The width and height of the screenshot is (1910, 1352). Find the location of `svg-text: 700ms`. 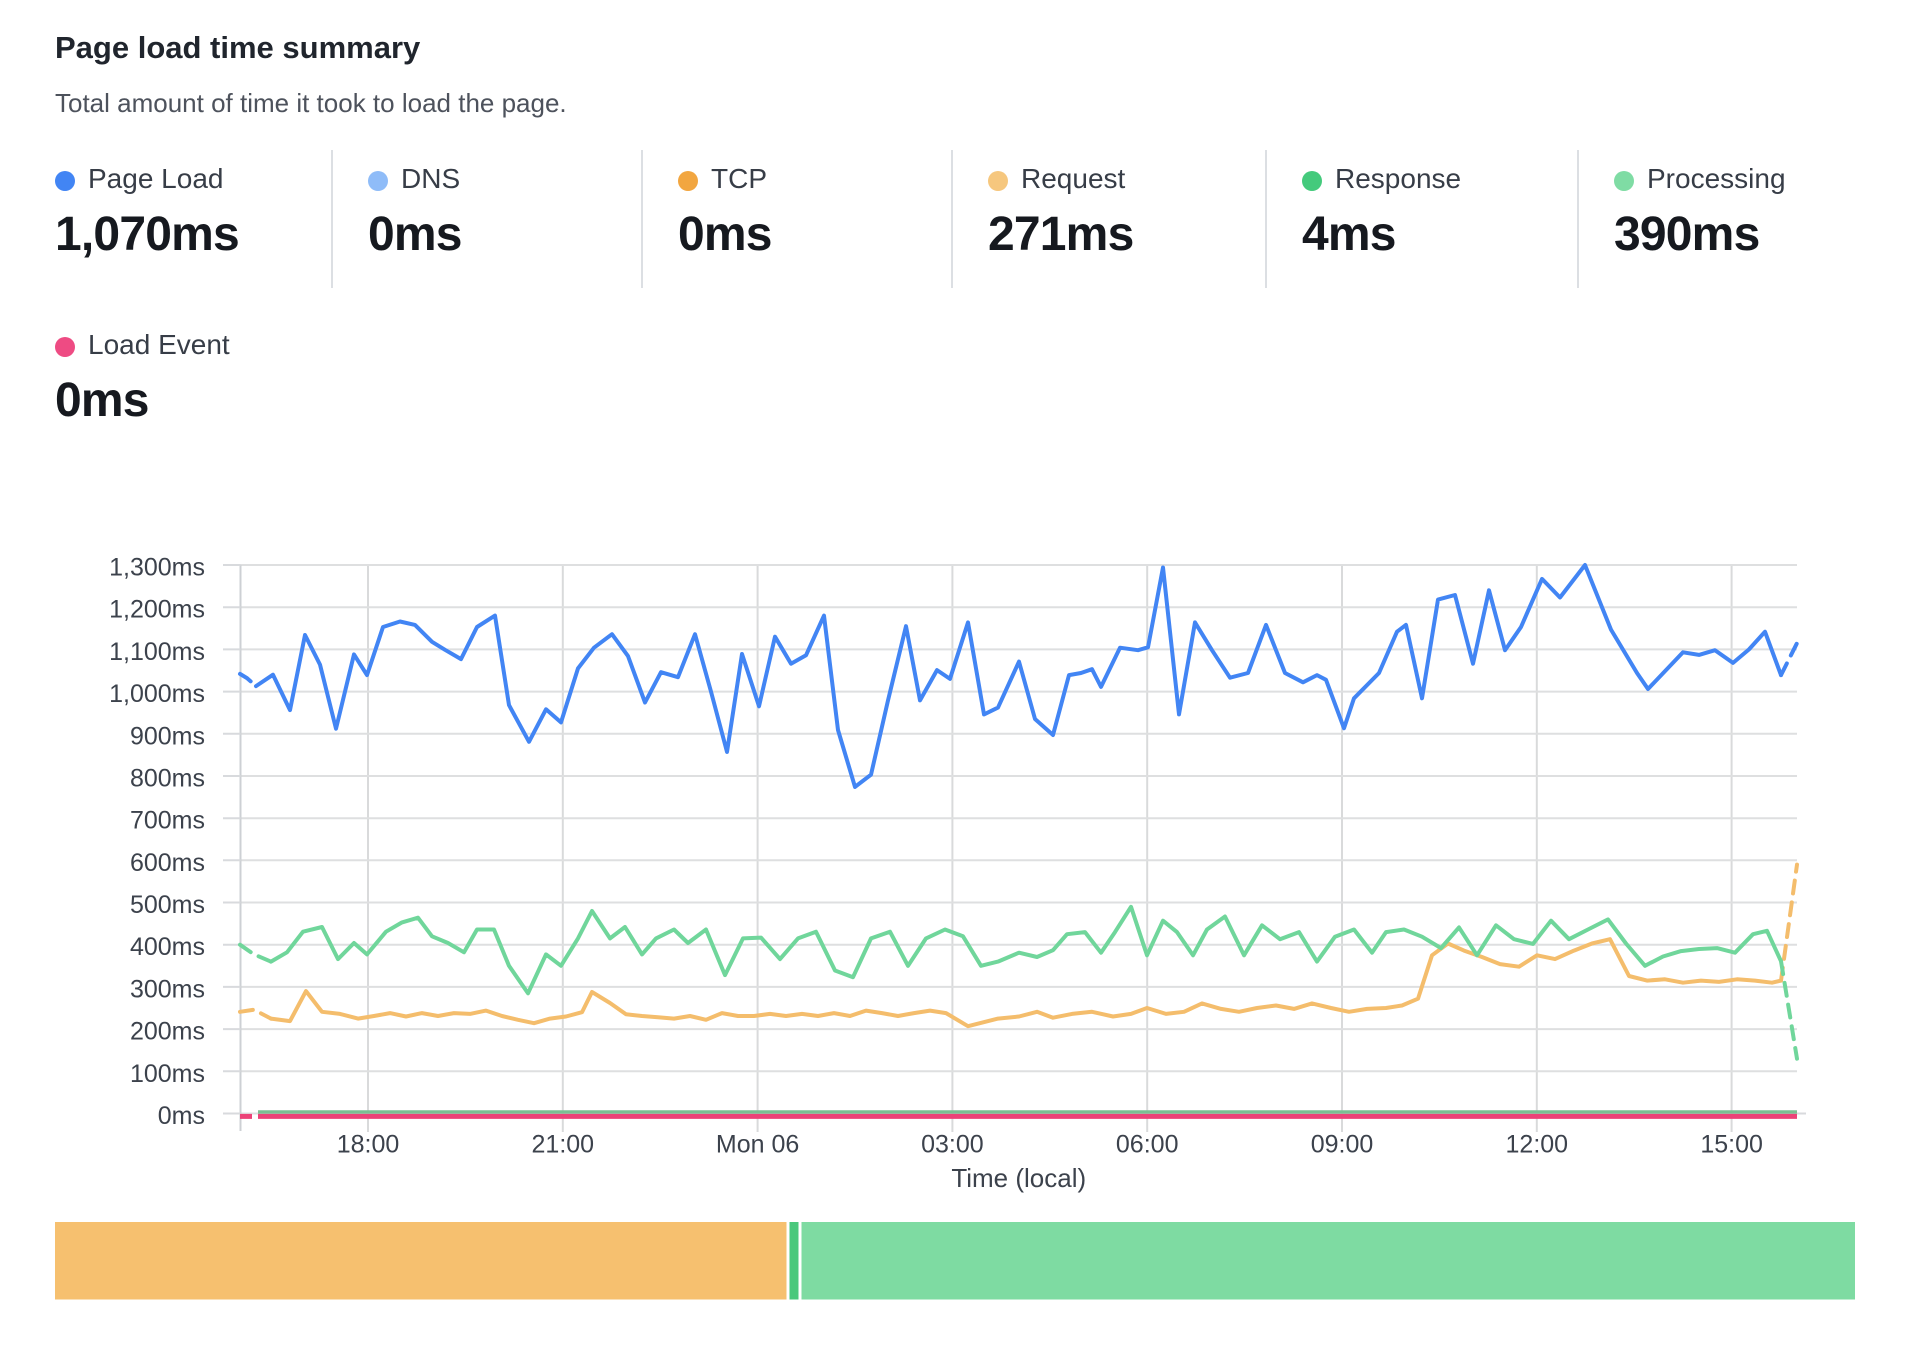

svg-text: 700ms is located at coordinates (167, 821).